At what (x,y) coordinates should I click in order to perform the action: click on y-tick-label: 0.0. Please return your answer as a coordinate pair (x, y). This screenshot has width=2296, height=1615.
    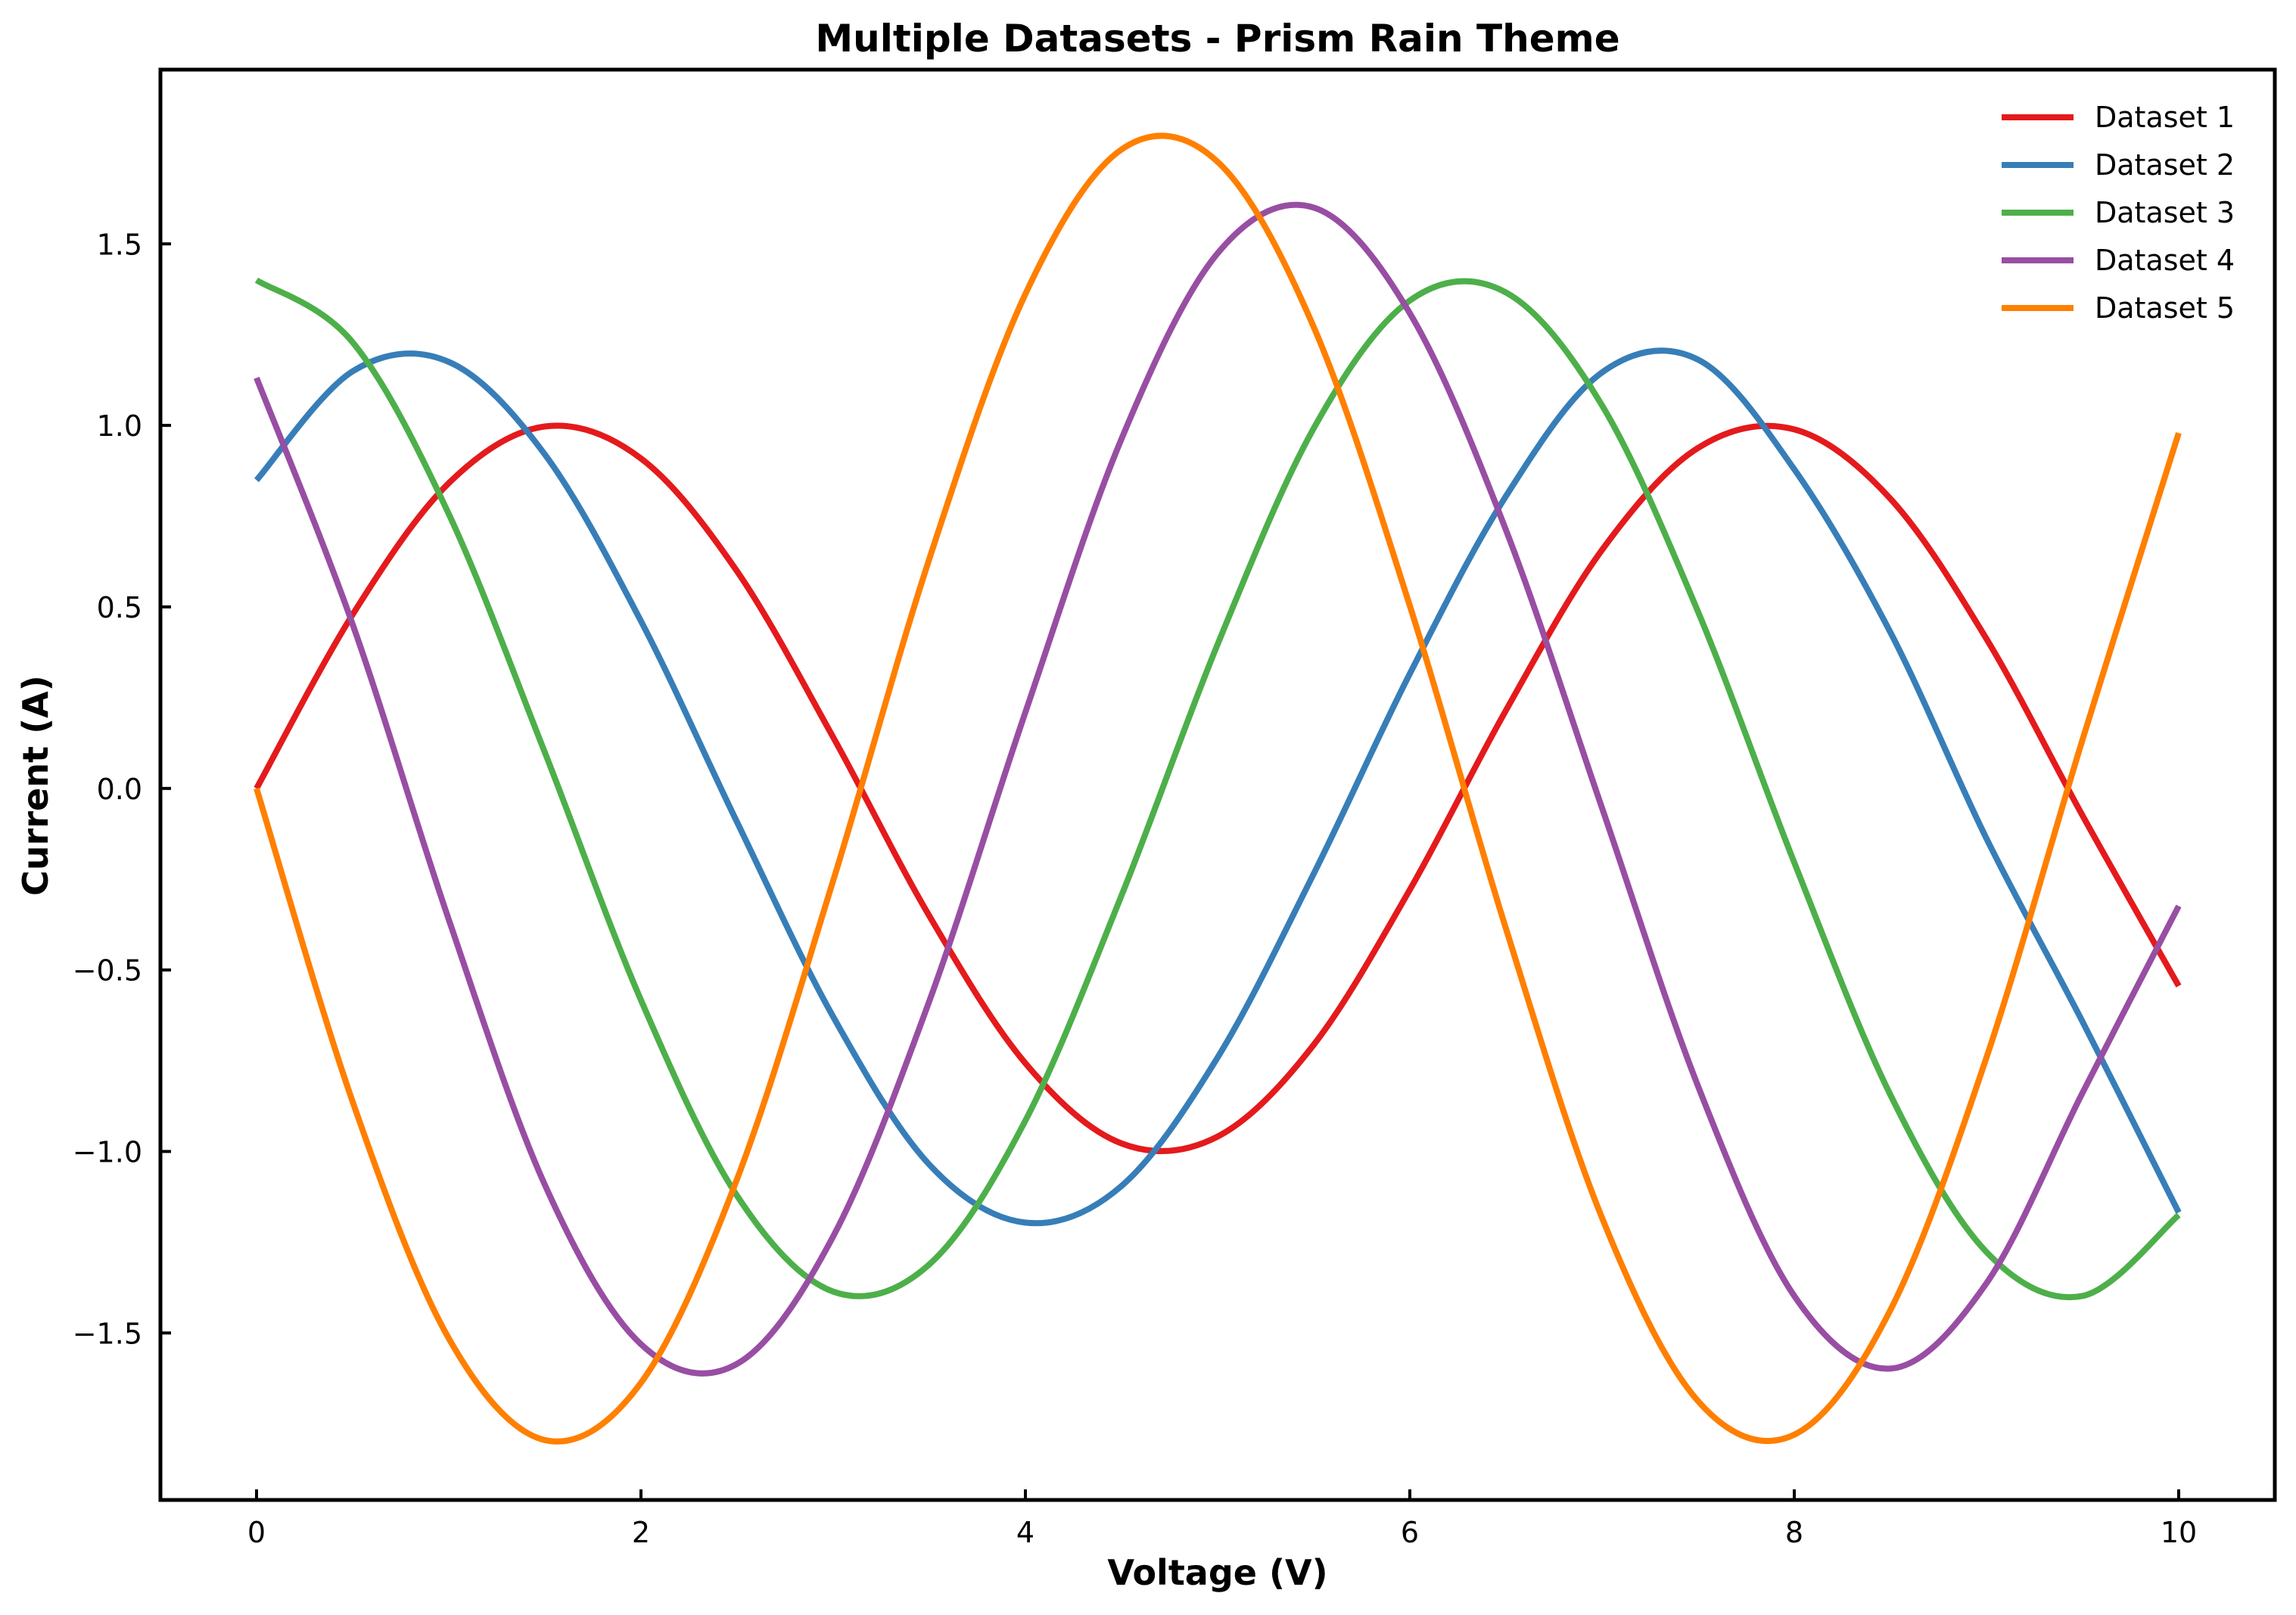
    Looking at the image, I should click on (119, 789).